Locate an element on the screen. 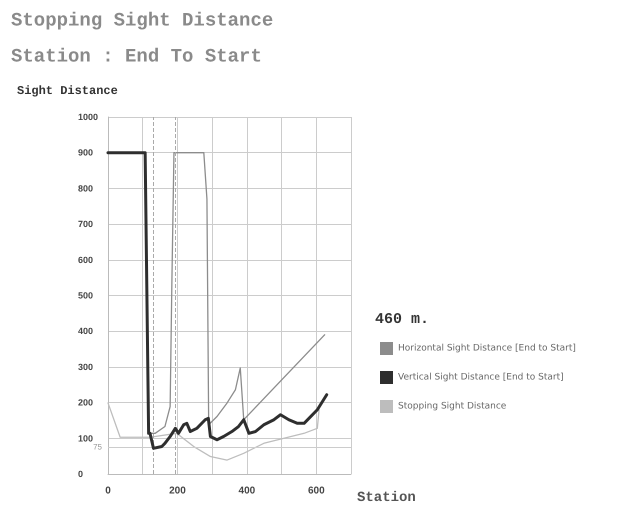 This screenshot has height=506, width=623. text: 460 m. is located at coordinates (402, 319).